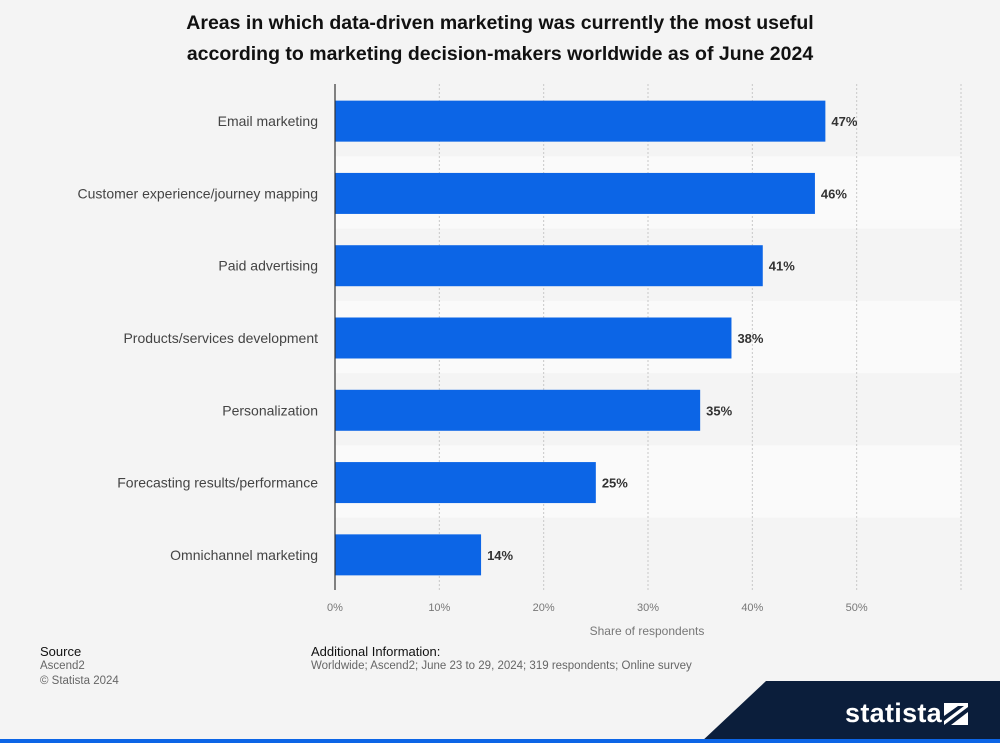  Describe the element at coordinates (61, 651) in the screenshot. I see `source-heading: Source` at that location.